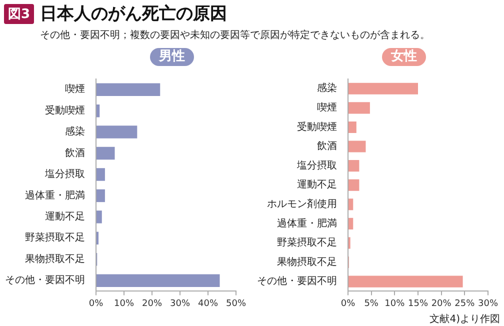 The image size is (504, 326). Describe the element at coordinates (465, 319) in the screenshot. I see `text: 文献4)より作図` at that location.